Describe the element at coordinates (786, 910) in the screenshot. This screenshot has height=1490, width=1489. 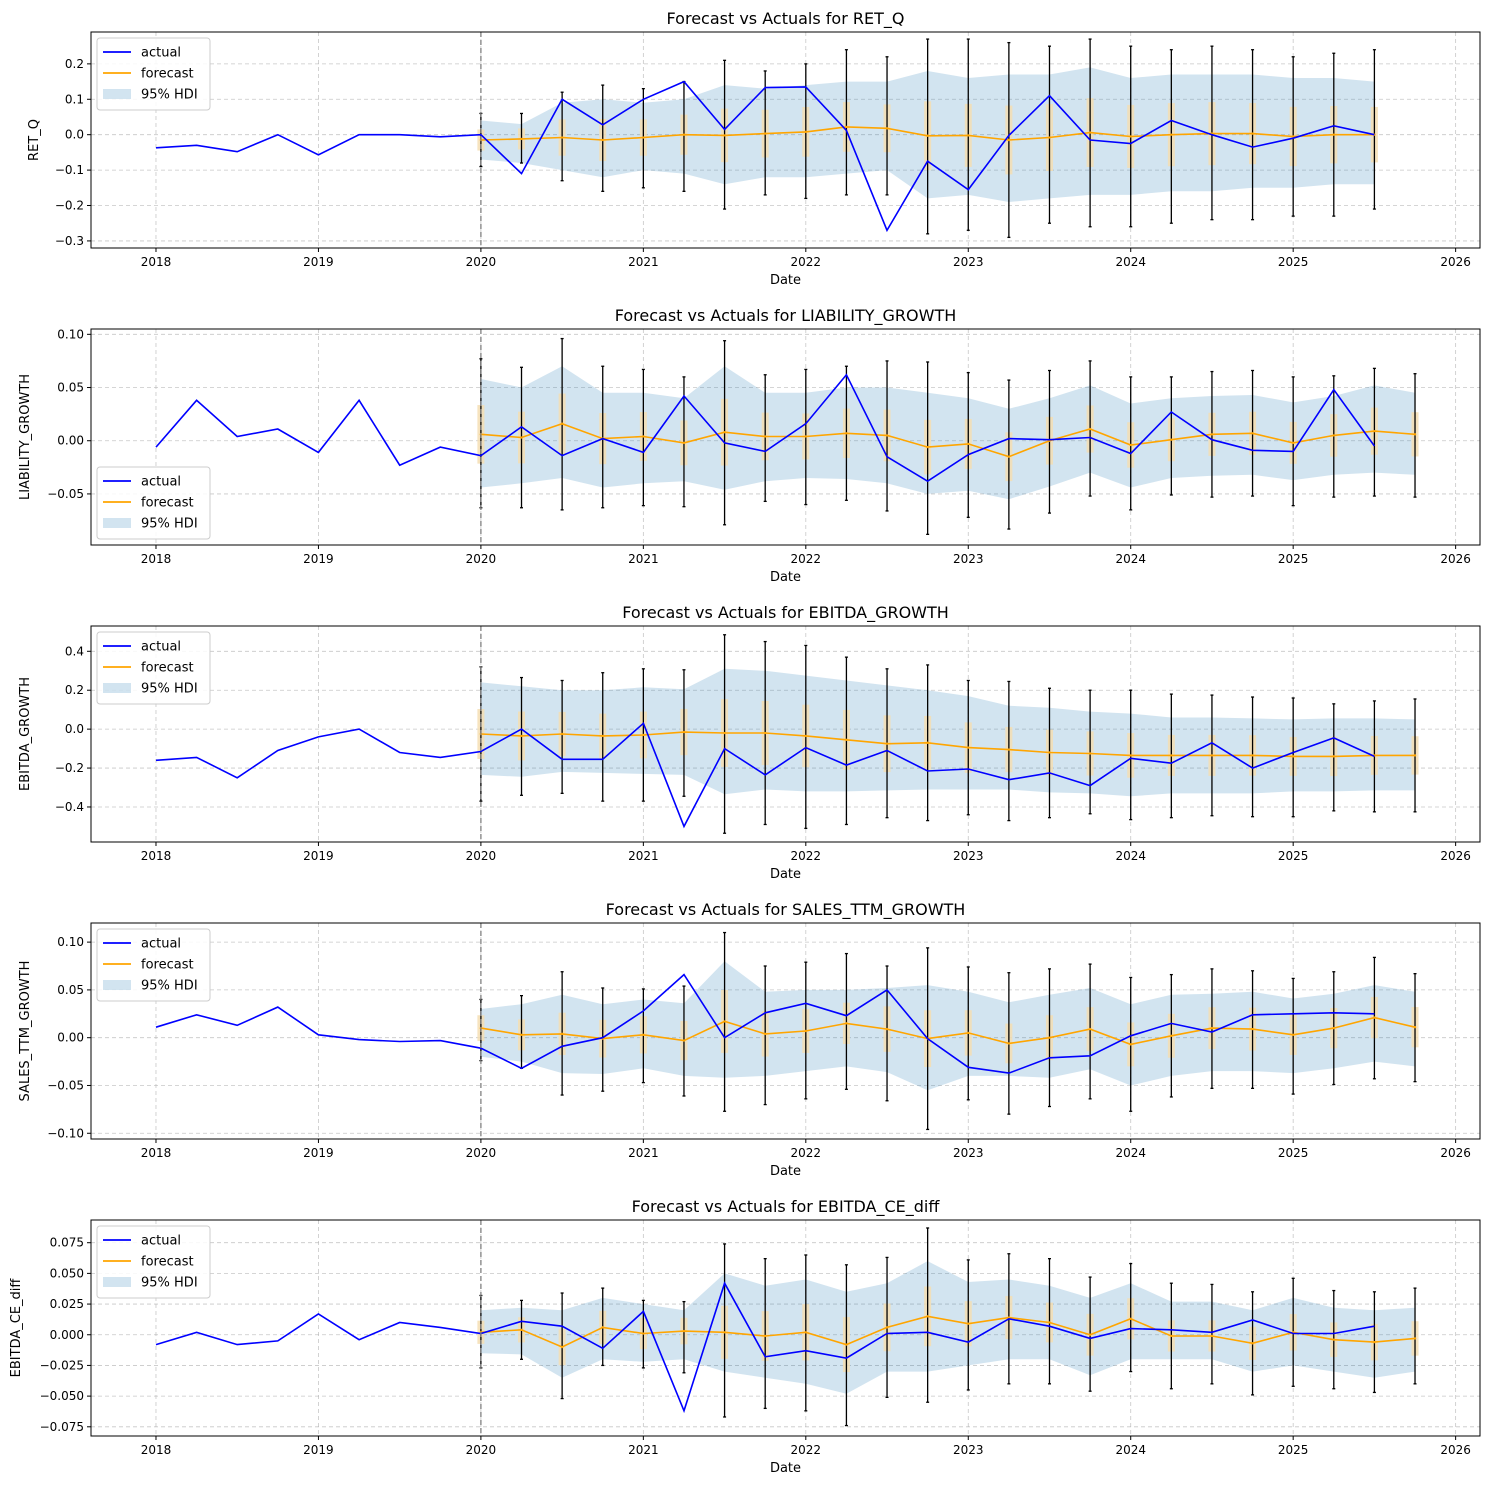
I see `chart-title: Forecast vs Actuals for SALES_TTM_GROWTH` at that location.